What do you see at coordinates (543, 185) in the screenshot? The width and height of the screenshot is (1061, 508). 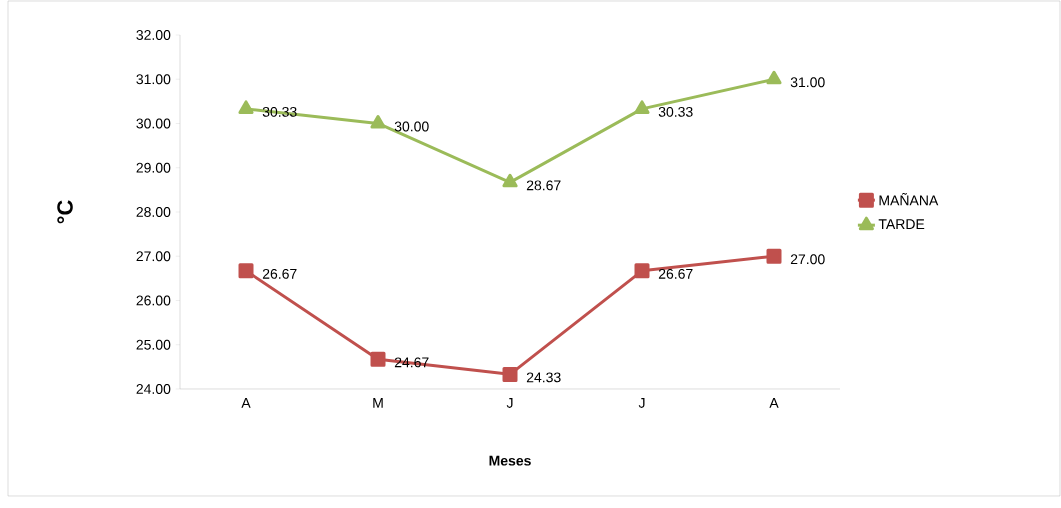 I see `data-label: 28.67` at bounding box center [543, 185].